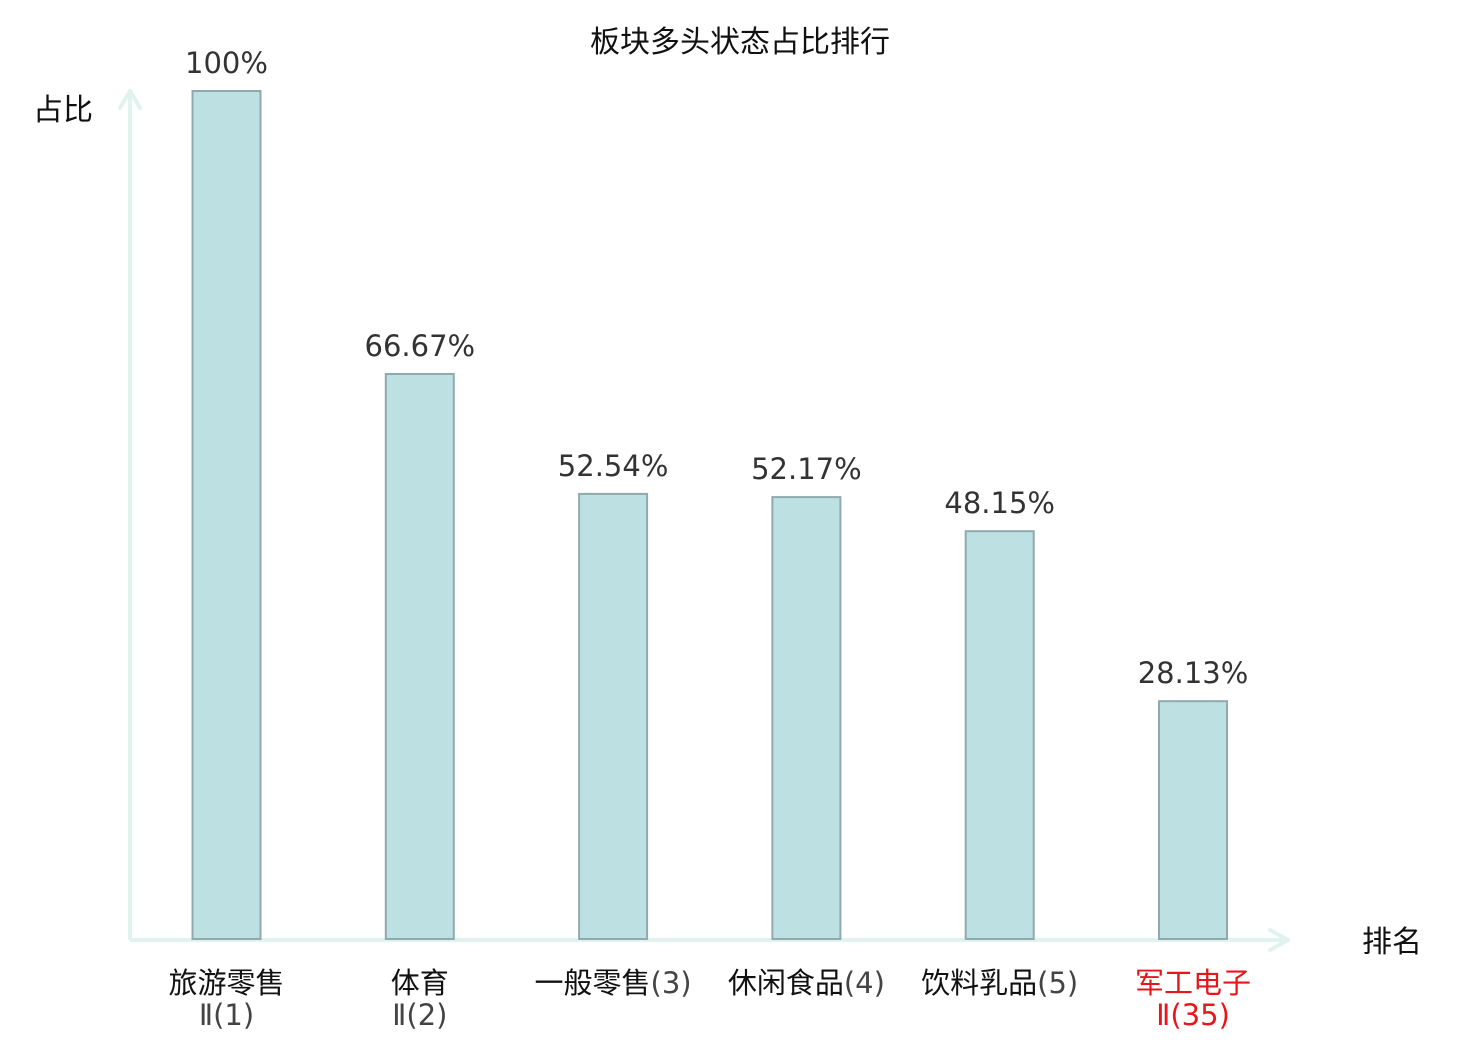  I want to click on value-label: 52.54%, so click(613, 466).